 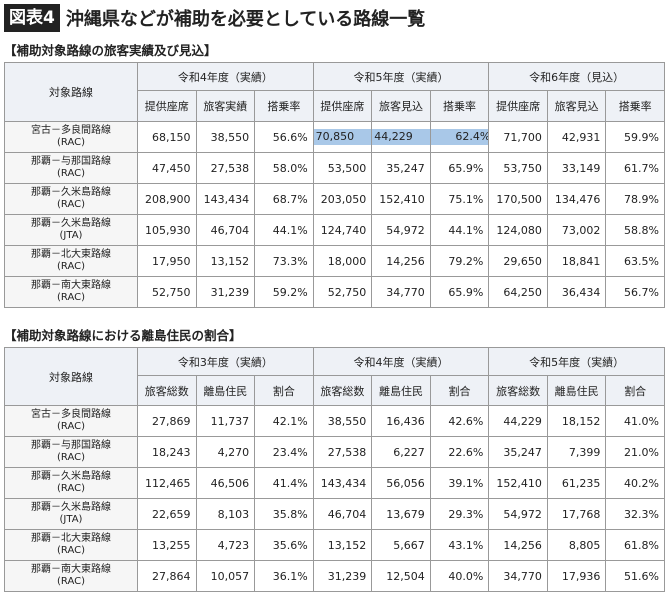 I want to click on value-cell: 47,450, so click(x=167, y=168).